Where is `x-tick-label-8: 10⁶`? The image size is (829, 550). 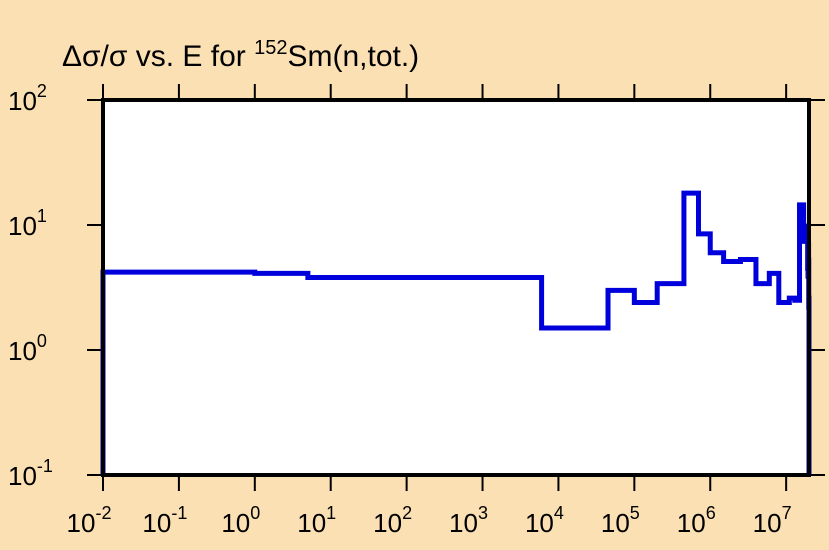
x-tick-label-8: 10⁶ is located at coordinates (696, 520).